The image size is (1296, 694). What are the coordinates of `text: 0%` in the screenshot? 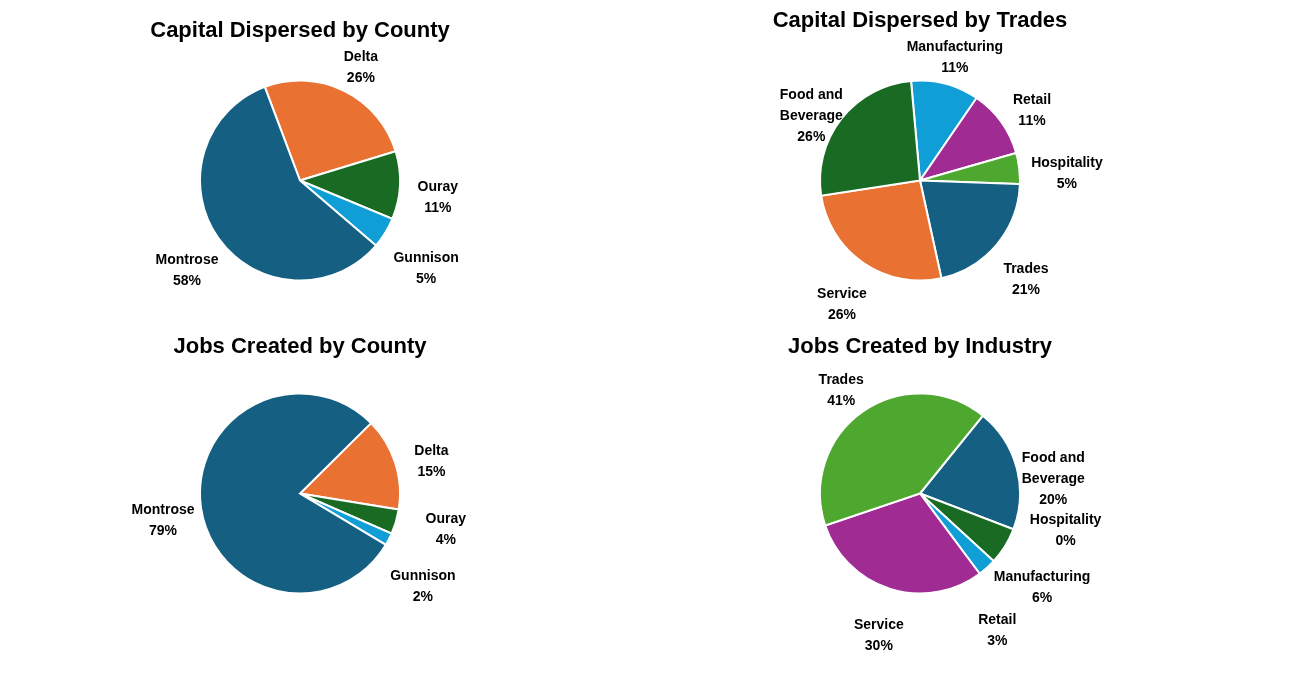 It's located at (1065, 540).